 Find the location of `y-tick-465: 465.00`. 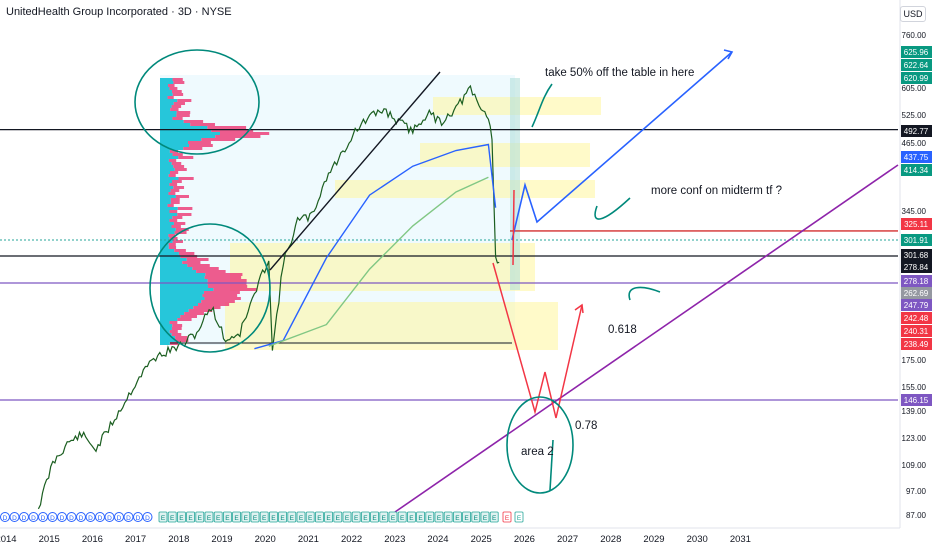

y-tick-465: 465.00 is located at coordinates (914, 143).